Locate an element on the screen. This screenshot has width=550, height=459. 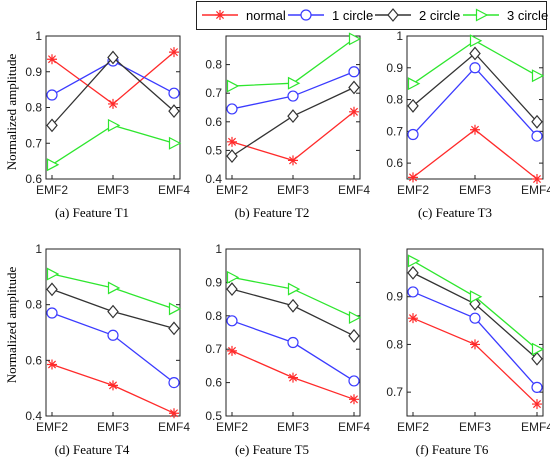
panel-caption: (a) Feature T1 is located at coordinates (92, 212).